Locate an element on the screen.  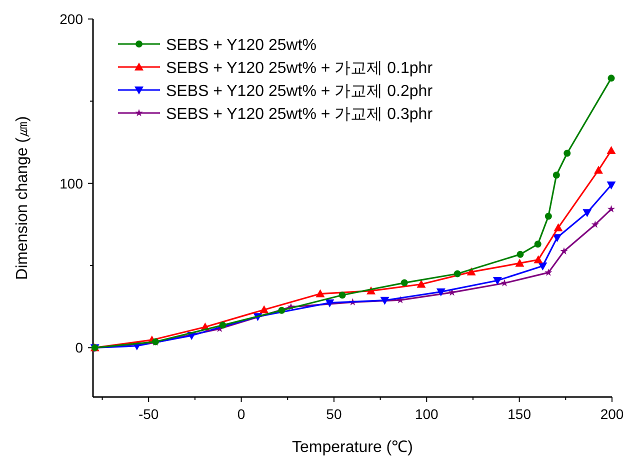
y-tick-label: 0 is located at coordinates (79, 348).